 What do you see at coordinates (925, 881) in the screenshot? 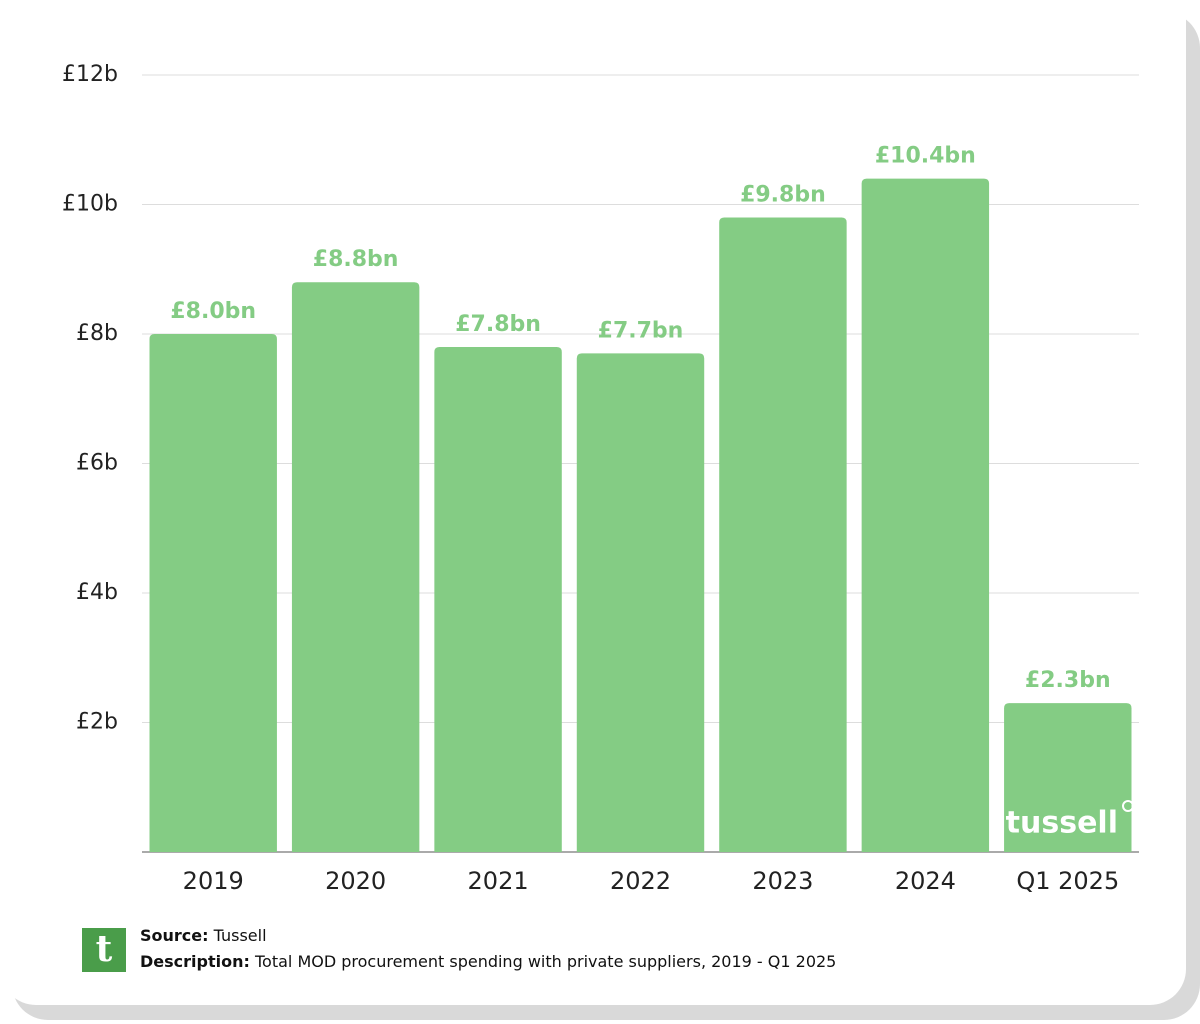
I see `x-tick-label: 2024` at bounding box center [925, 881].